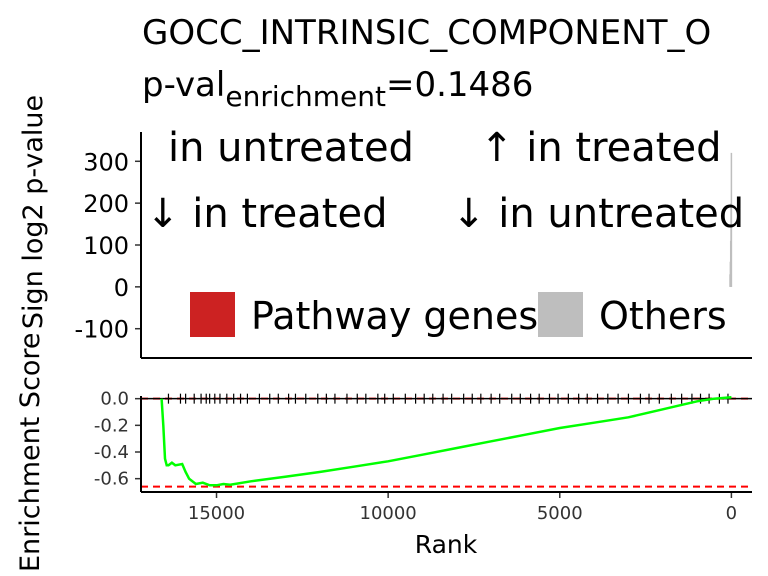  I want to click on reference-lines, so click(446, 442).